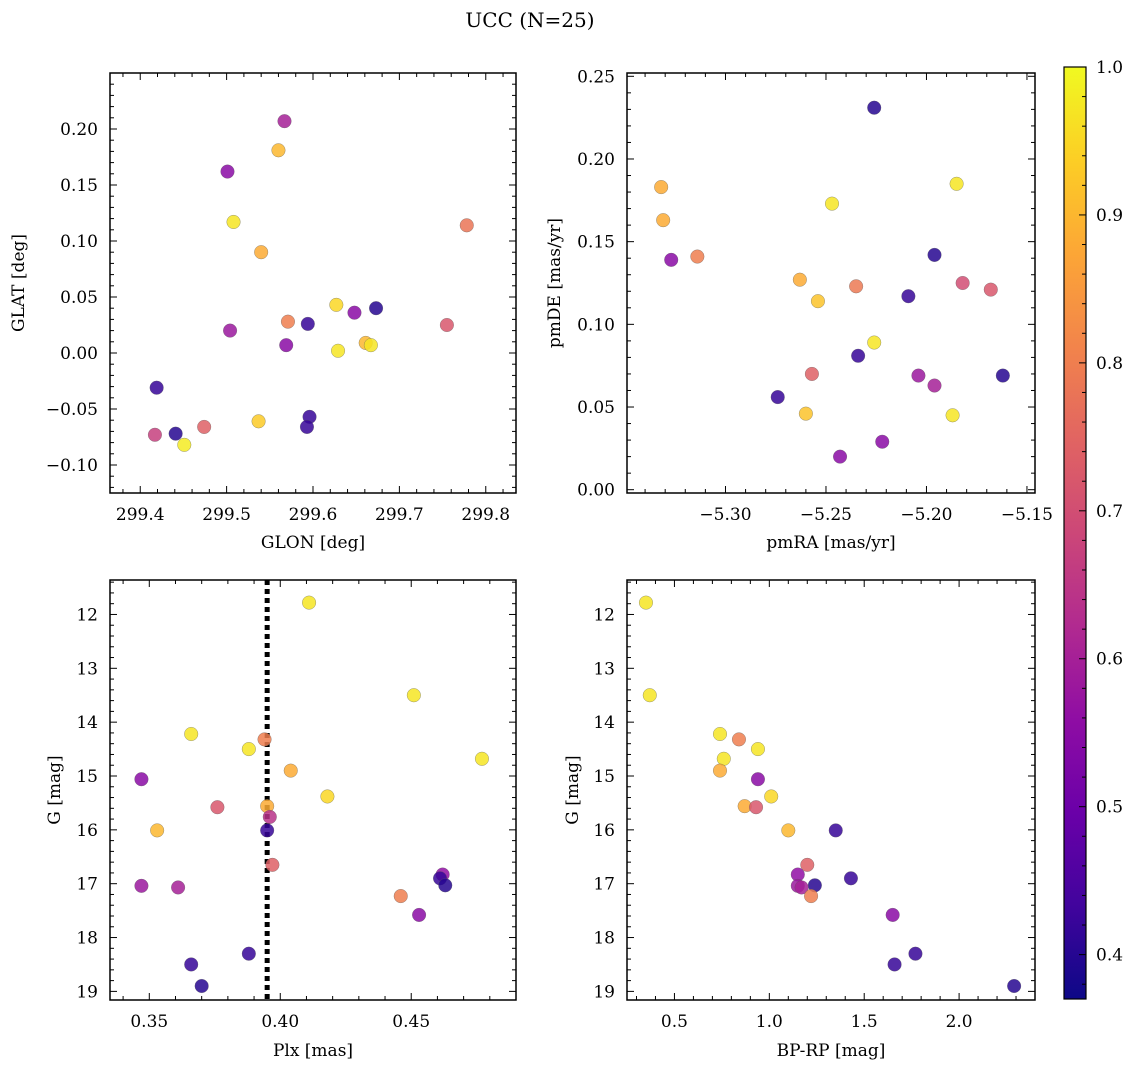 This screenshot has width=1136, height=1067. Describe the element at coordinates (87, 669) in the screenshot. I see `y-tick-label: 13` at that location.